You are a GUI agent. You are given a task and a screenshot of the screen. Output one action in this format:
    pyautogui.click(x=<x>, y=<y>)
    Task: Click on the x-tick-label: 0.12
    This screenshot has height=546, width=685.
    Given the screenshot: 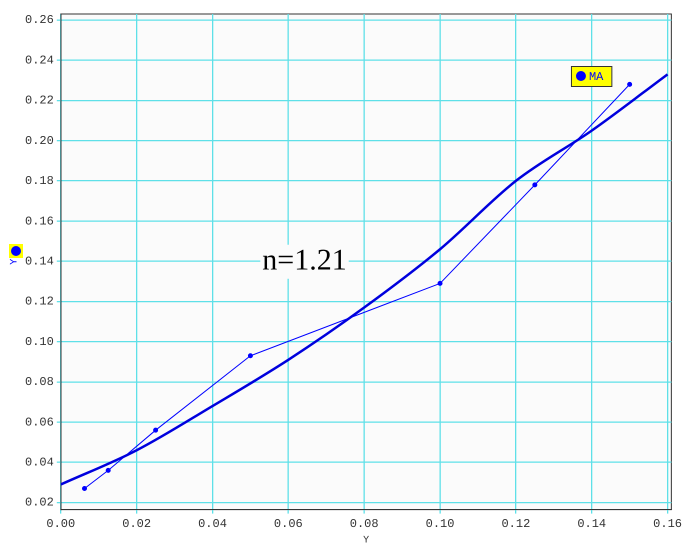 What is the action you would take?
    pyautogui.click(x=515, y=523)
    